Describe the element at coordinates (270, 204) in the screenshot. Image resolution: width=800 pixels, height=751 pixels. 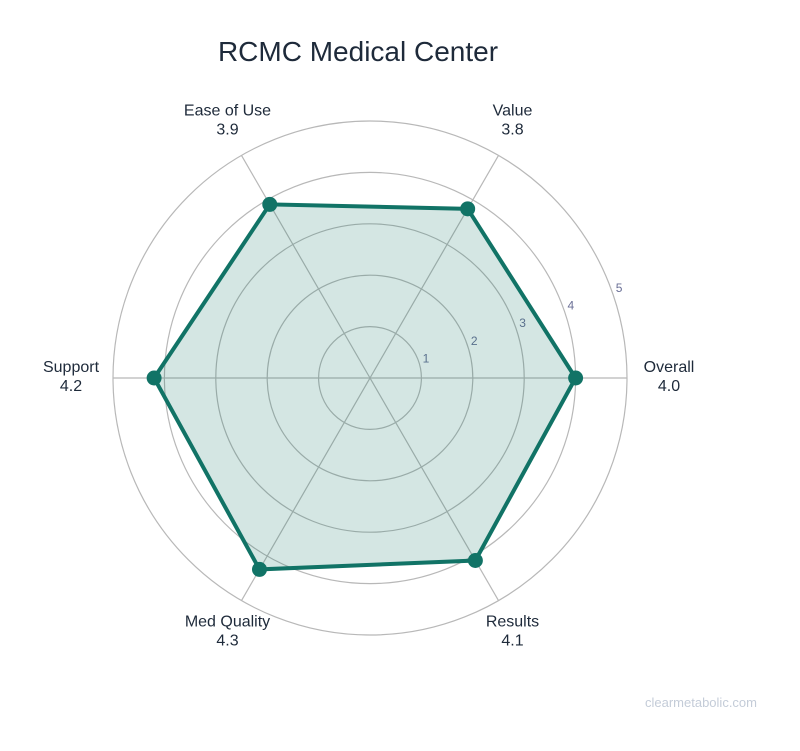
I see `data-point-ease-of-use` at that location.